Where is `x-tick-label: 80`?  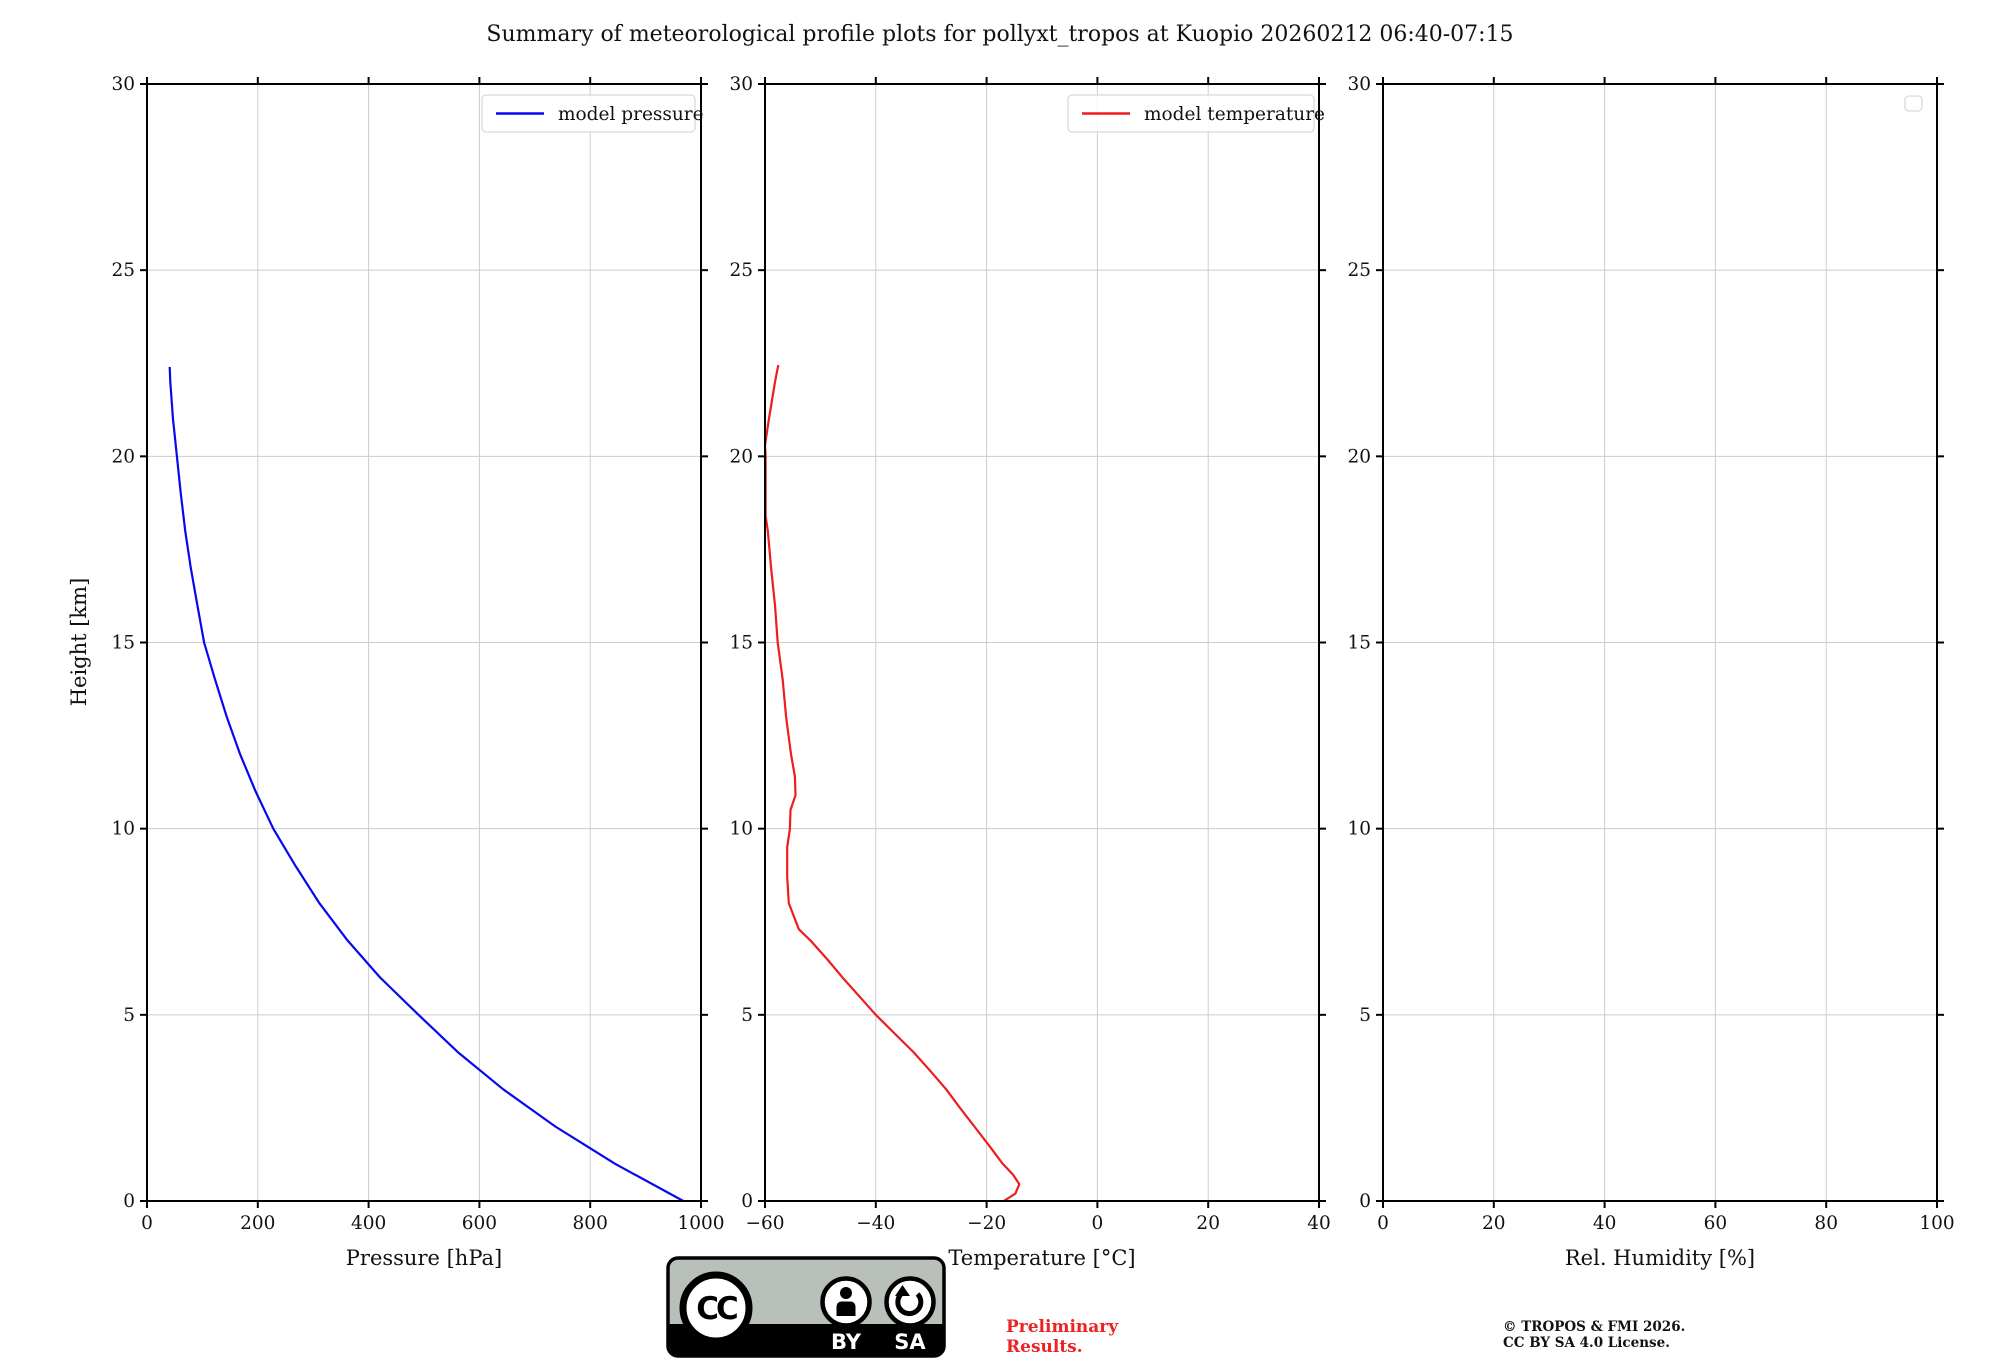
x-tick-label: 80 is located at coordinates (1826, 1223).